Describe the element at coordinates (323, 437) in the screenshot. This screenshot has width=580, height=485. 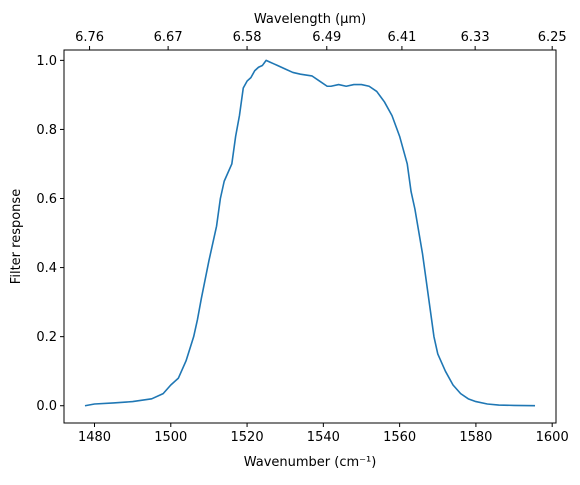
I see `x-tick-label: 1540` at that location.